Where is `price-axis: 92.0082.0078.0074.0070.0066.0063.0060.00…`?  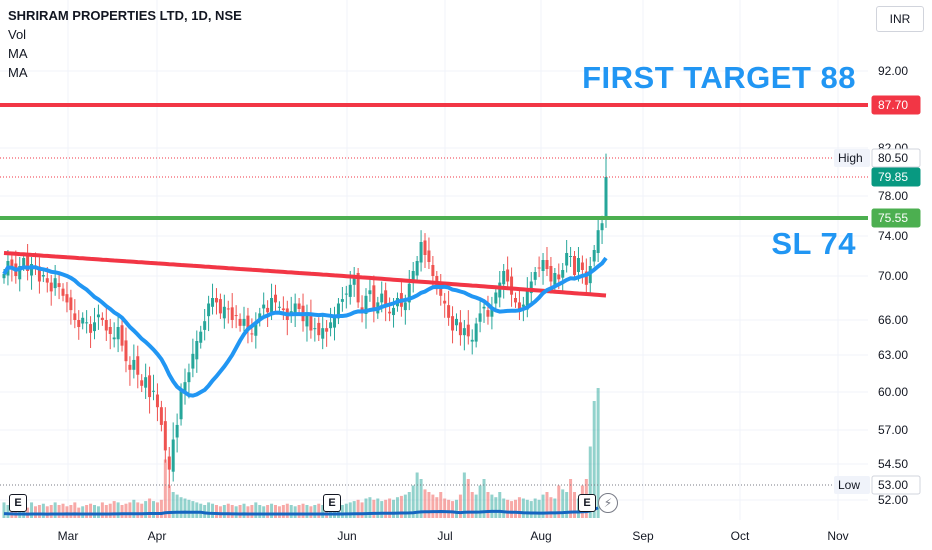
price-axis: 92.0082.0078.0074.0070.0066.0063.0060.00… is located at coordinates (893, 285).